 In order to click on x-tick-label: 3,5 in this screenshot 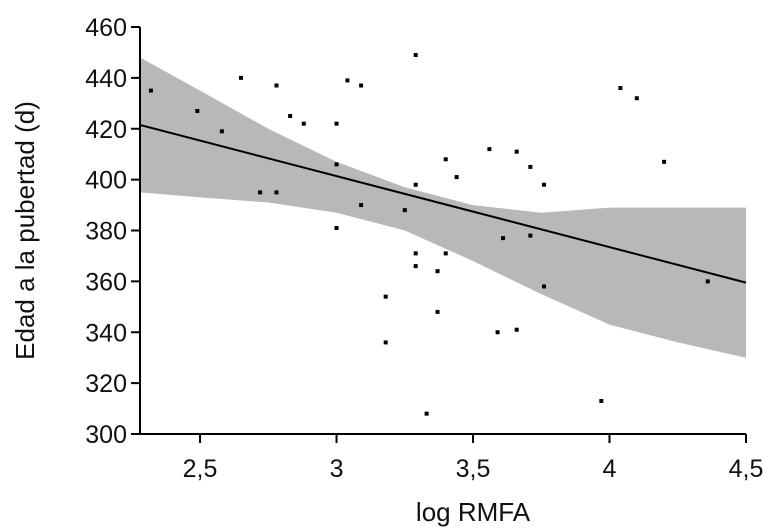, I will do `click(473, 469)`.